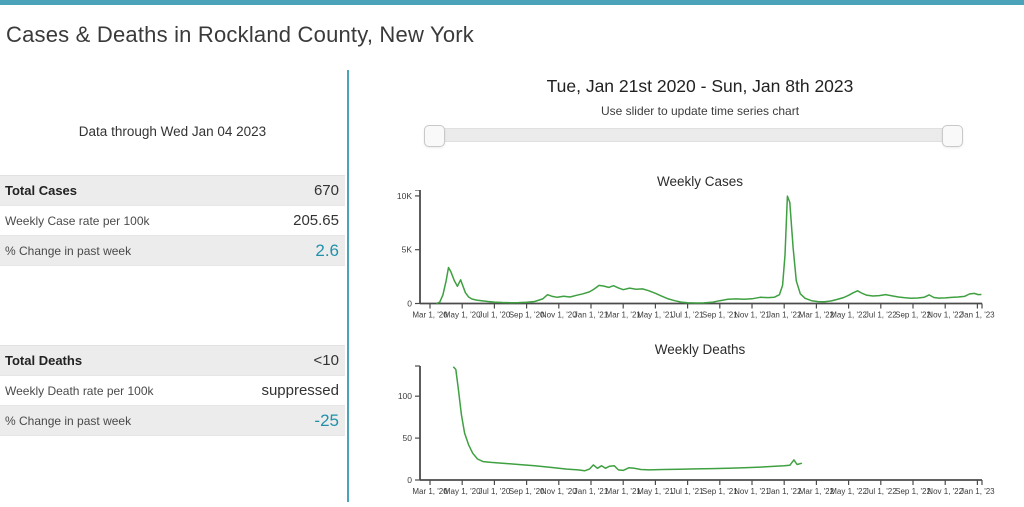 The width and height of the screenshot is (1024, 507). Describe the element at coordinates (326, 360) in the screenshot. I see `stat-value: <10` at that location.